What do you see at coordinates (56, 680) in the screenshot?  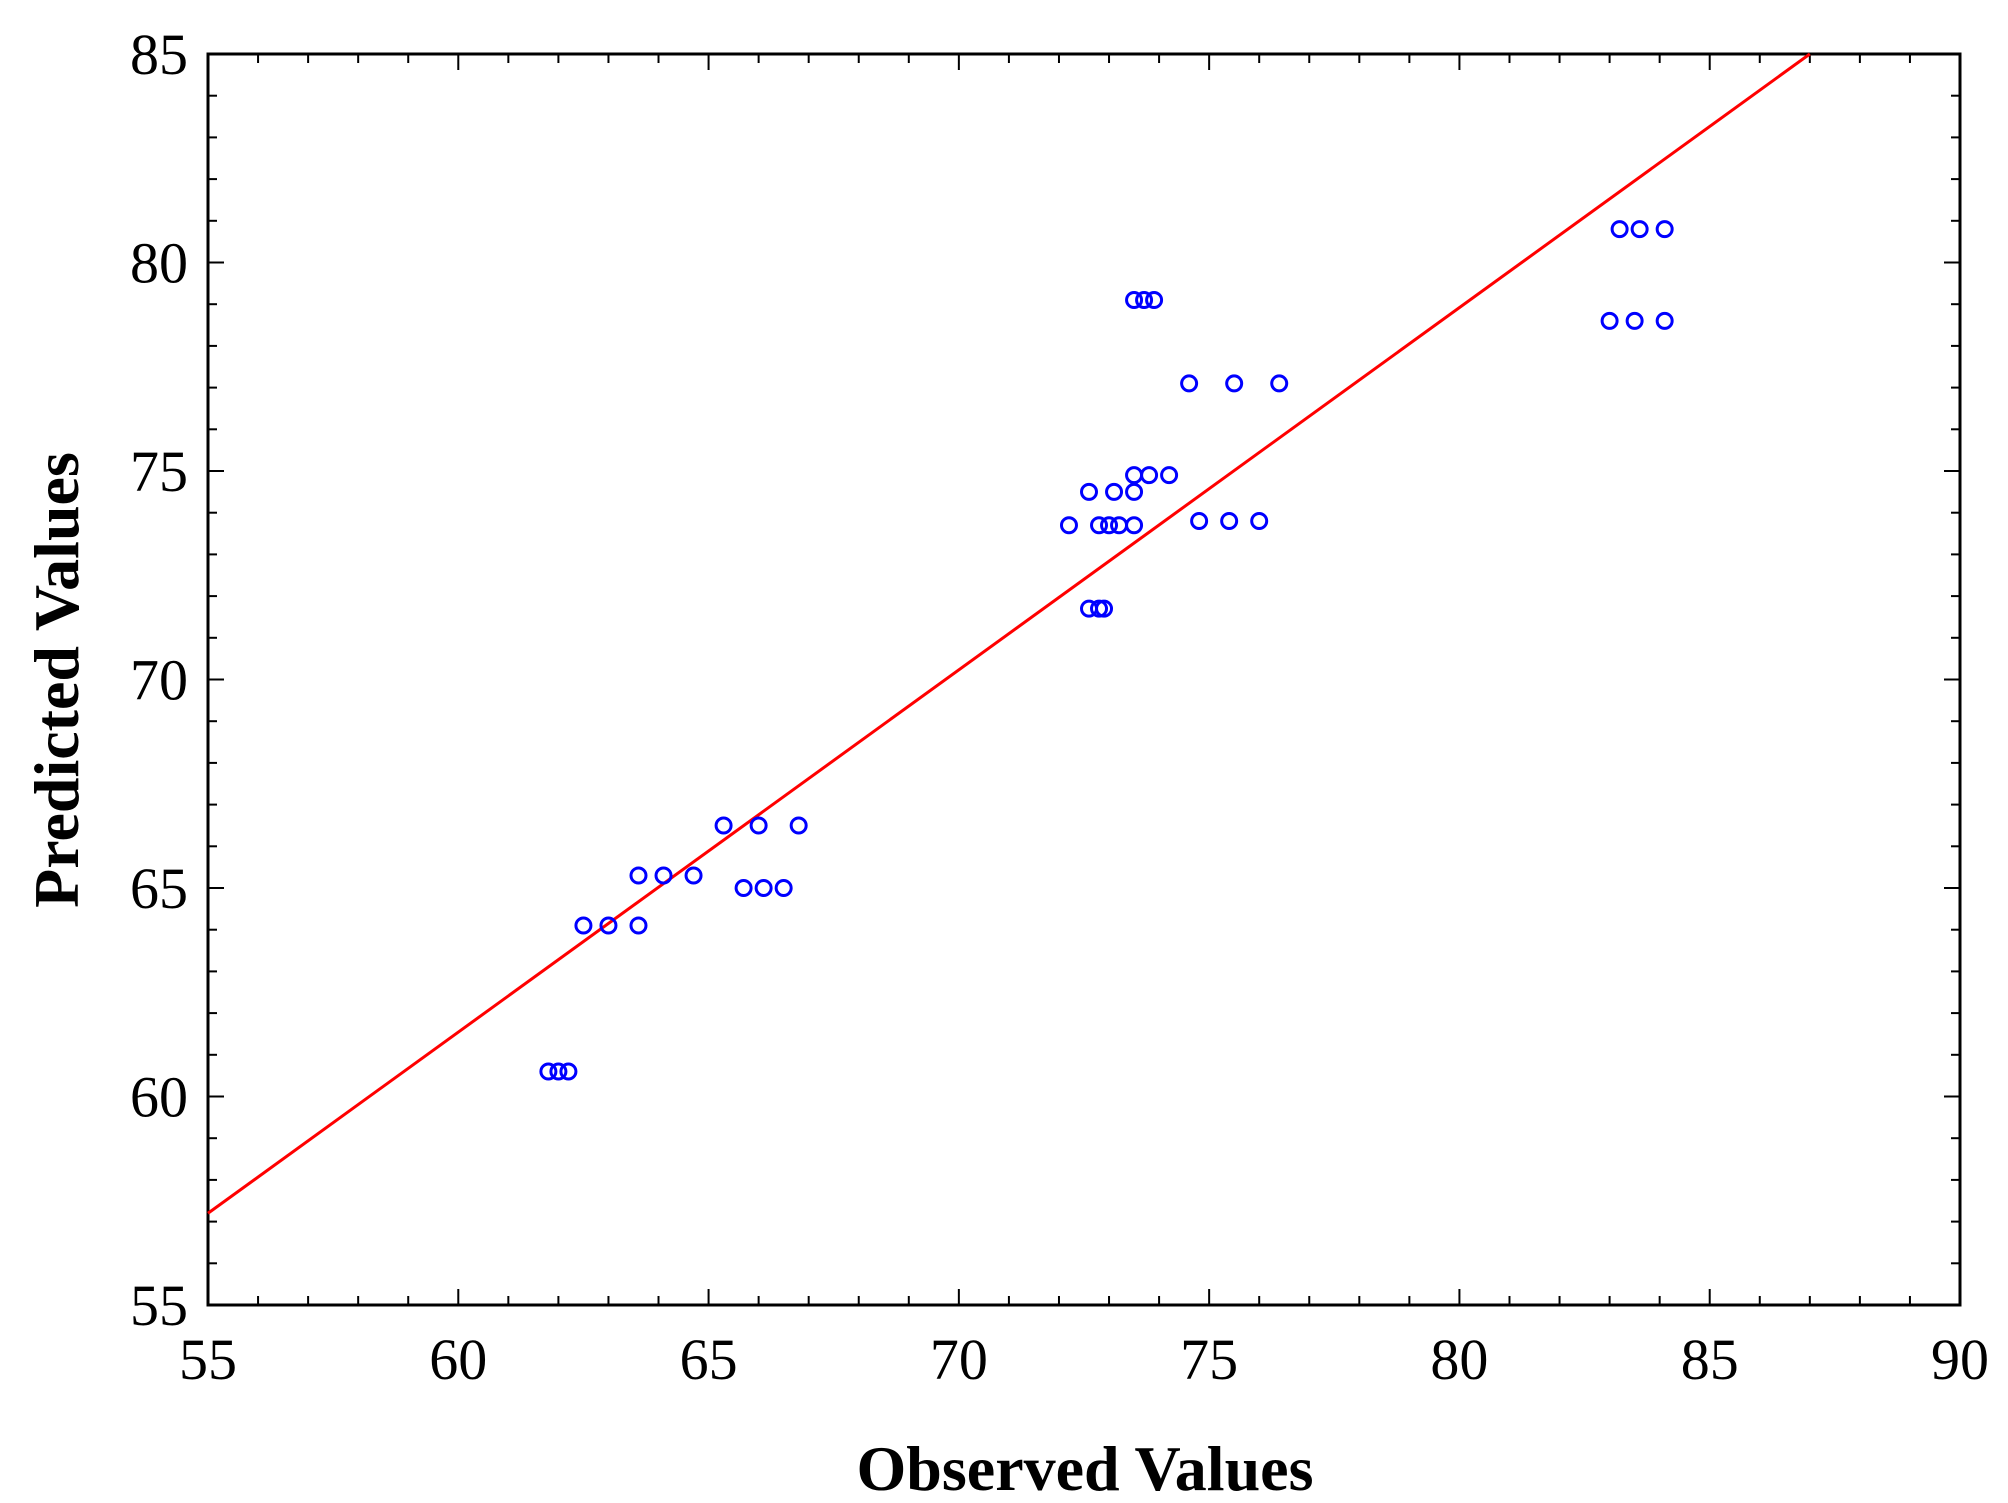 I see `y-axis-title: Predicted Values` at bounding box center [56, 680].